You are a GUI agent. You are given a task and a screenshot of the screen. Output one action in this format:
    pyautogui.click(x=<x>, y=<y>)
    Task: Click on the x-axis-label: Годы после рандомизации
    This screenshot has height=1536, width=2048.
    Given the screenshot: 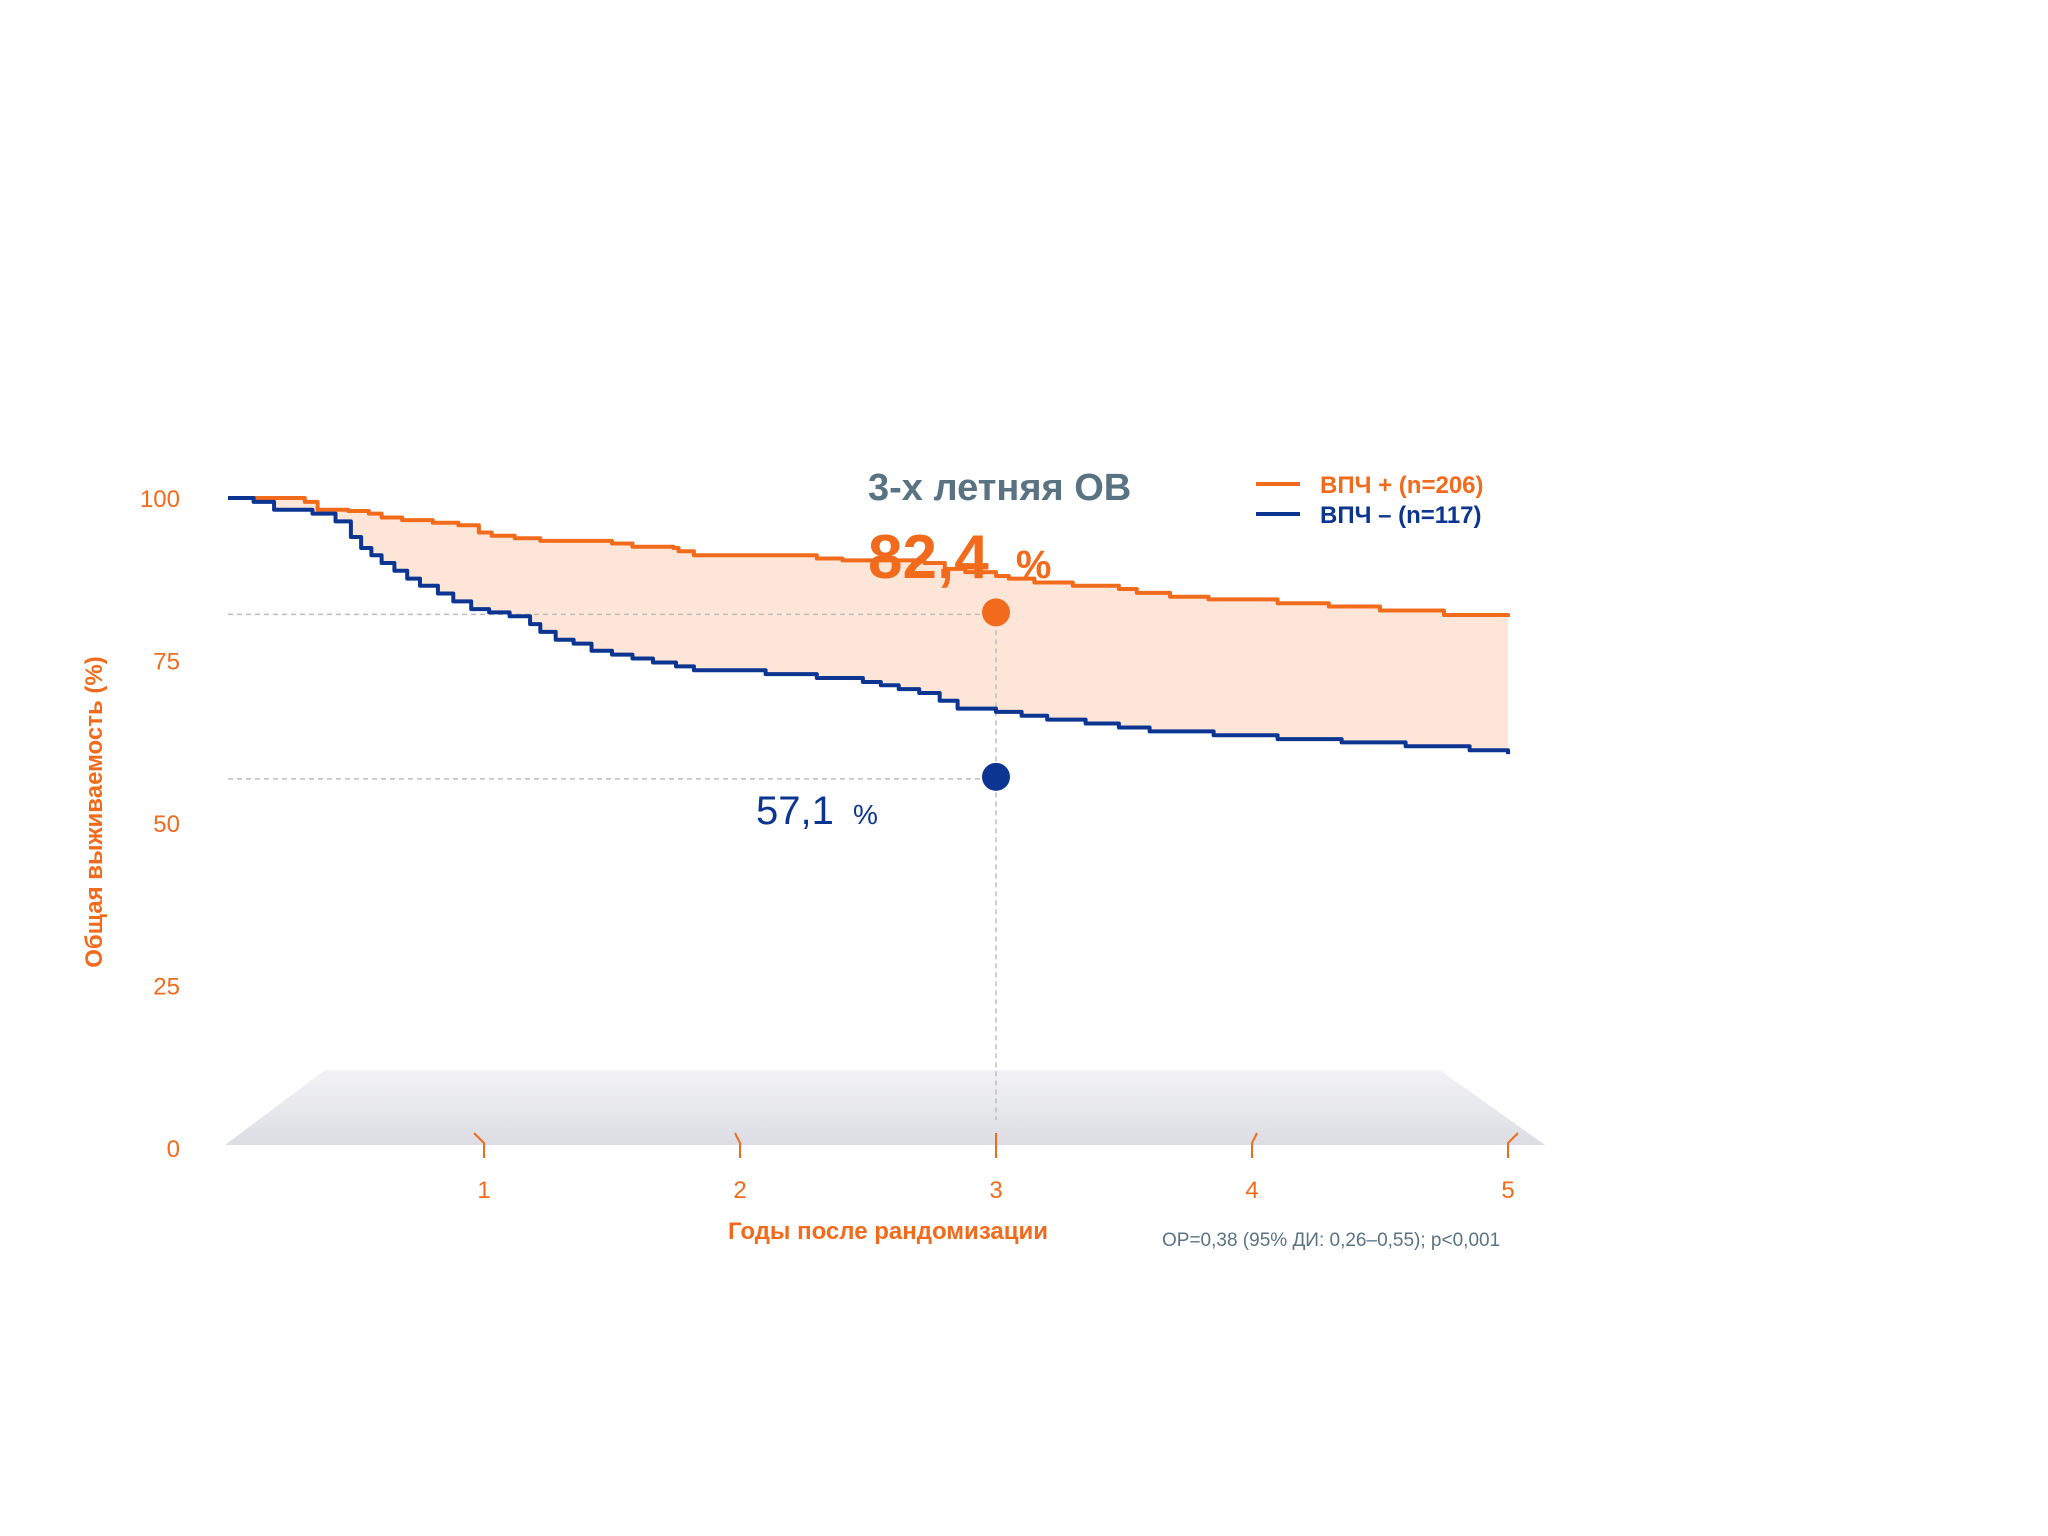 What is the action you would take?
    pyautogui.click(x=888, y=1231)
    